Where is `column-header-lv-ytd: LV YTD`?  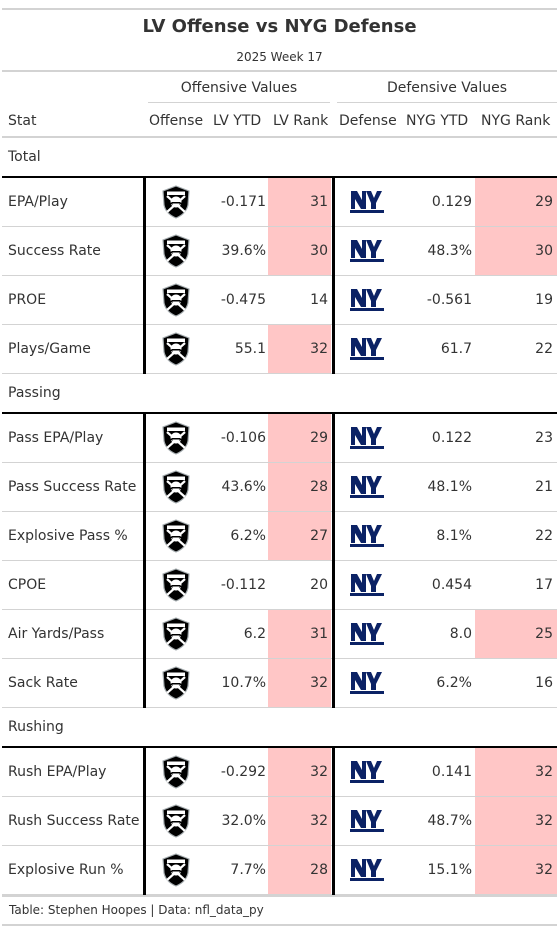 column-header-lv-ytd: LV YTD is located at coordinates (237, 121).